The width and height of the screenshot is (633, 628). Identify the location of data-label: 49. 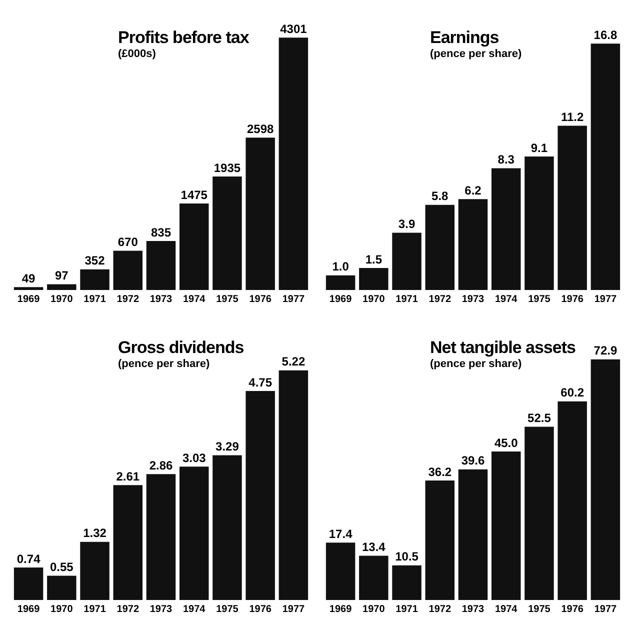
(29, 278).